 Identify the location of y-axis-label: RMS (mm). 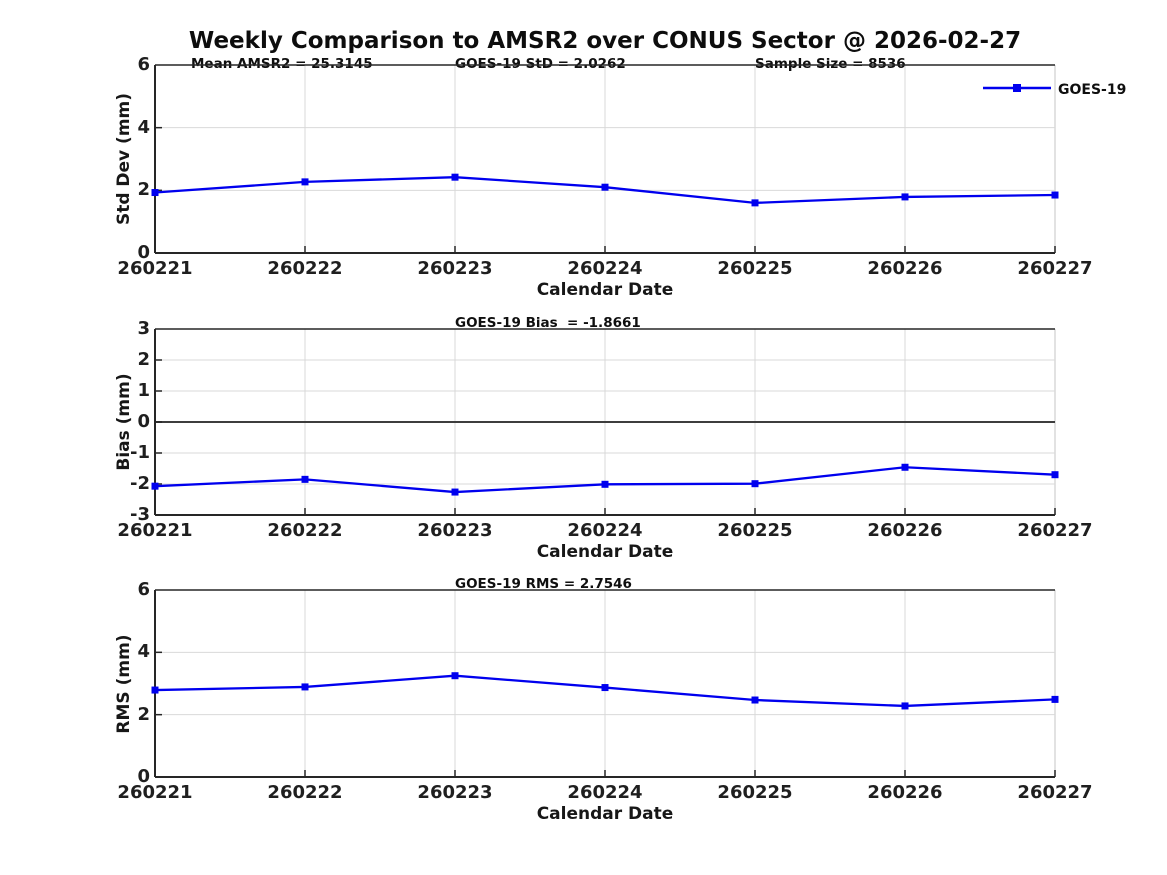
(124, 683).